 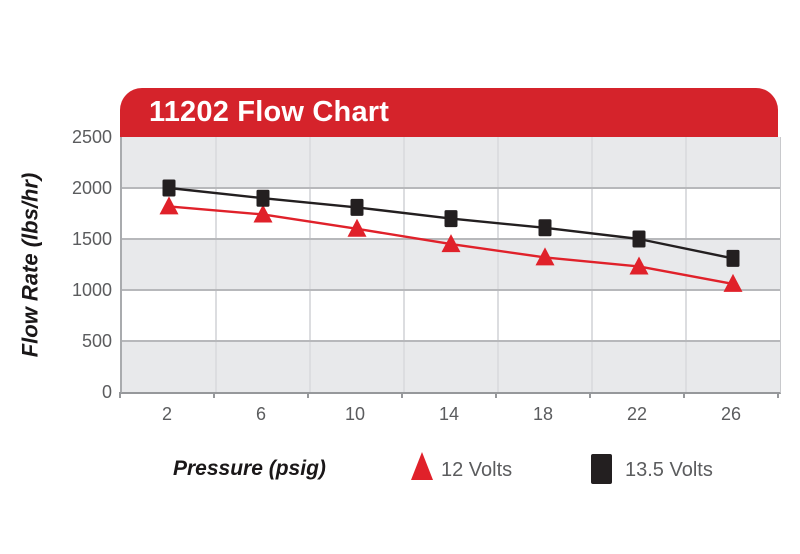 I want to click on y-tick-label: 0, so click(x=106, y=392).